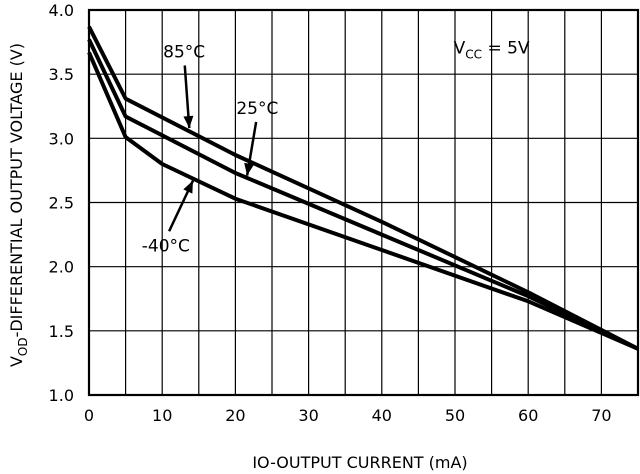 The image size is (640, 474). Describe the element at coordinates (528, 415) in the screenshot. I see `x-tick-label: 60` at that location.